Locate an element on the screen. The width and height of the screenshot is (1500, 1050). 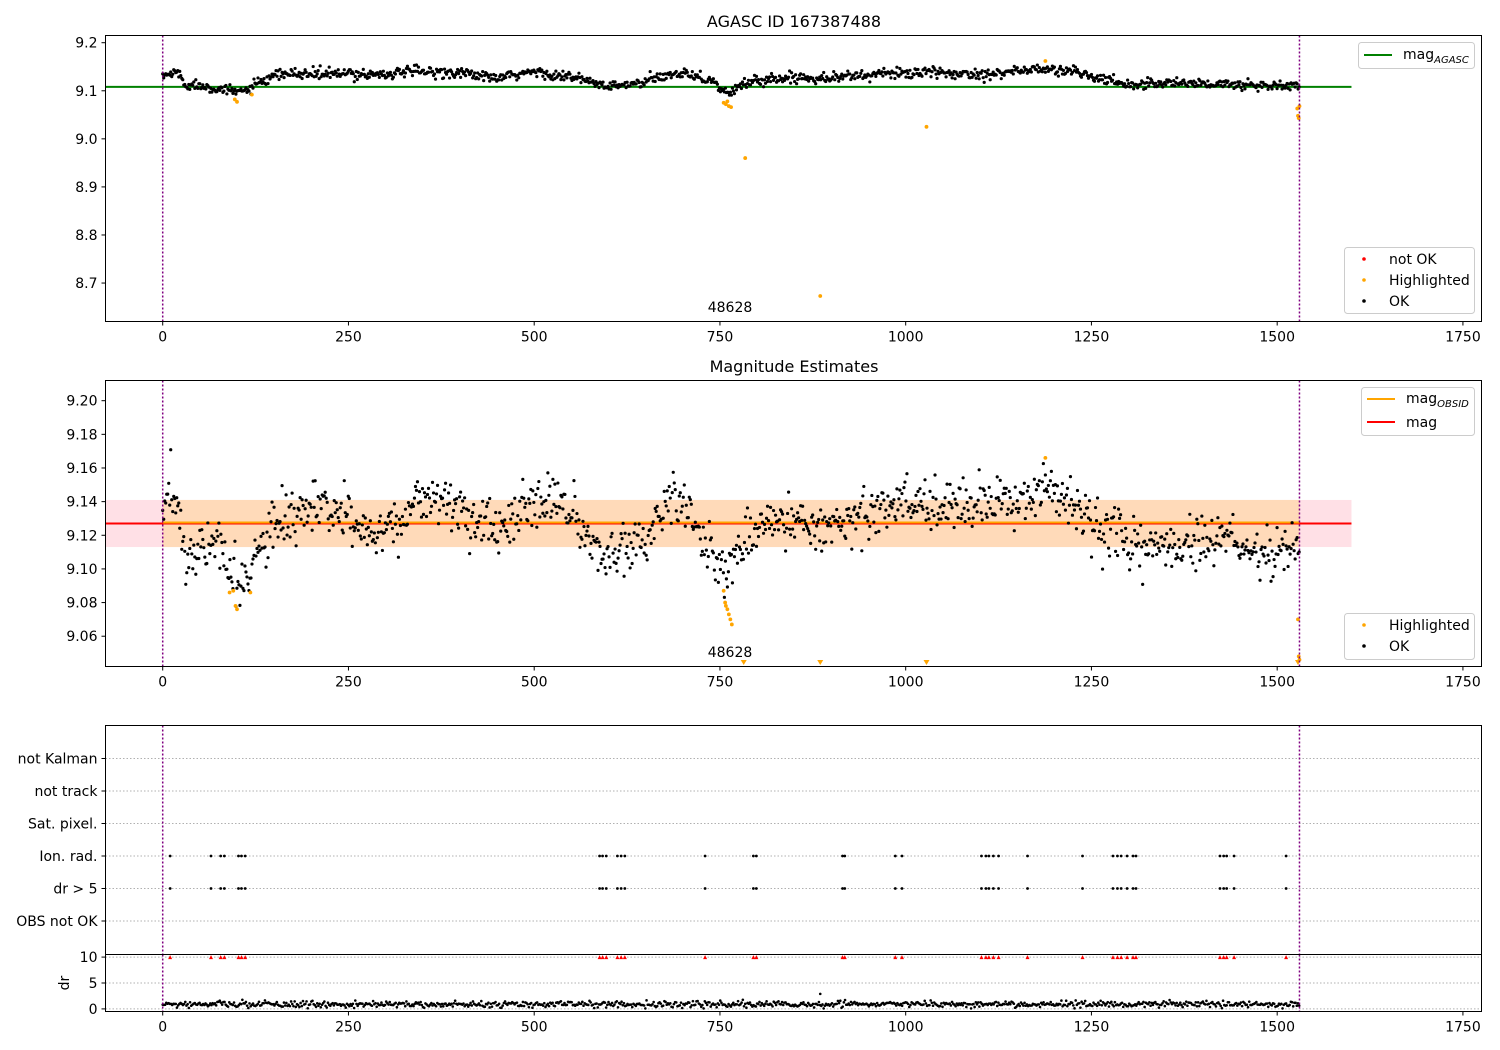
dr-xtick-label: 1000 is located at coordinates (906, 1028).